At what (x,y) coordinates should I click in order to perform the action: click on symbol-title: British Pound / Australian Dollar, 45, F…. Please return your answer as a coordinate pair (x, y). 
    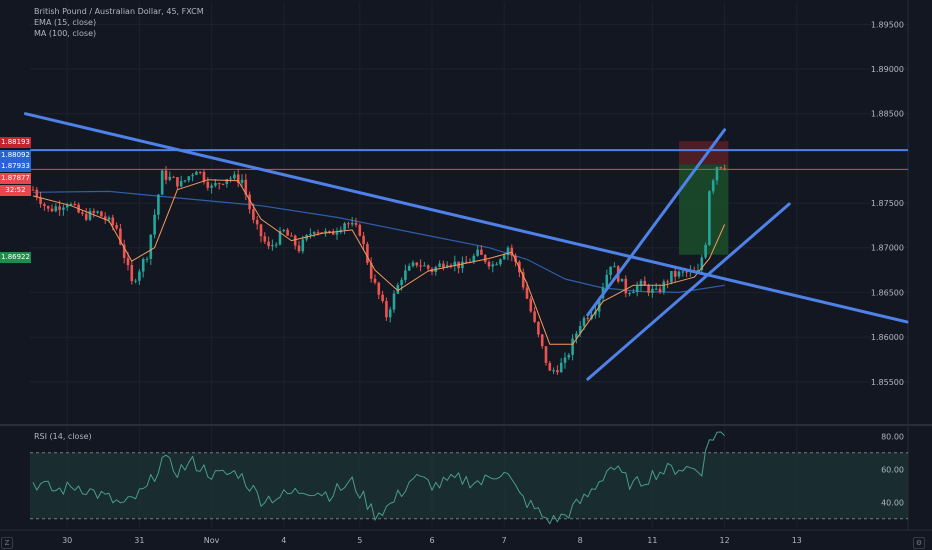
    Looking at the image, I should click on (119, 11).